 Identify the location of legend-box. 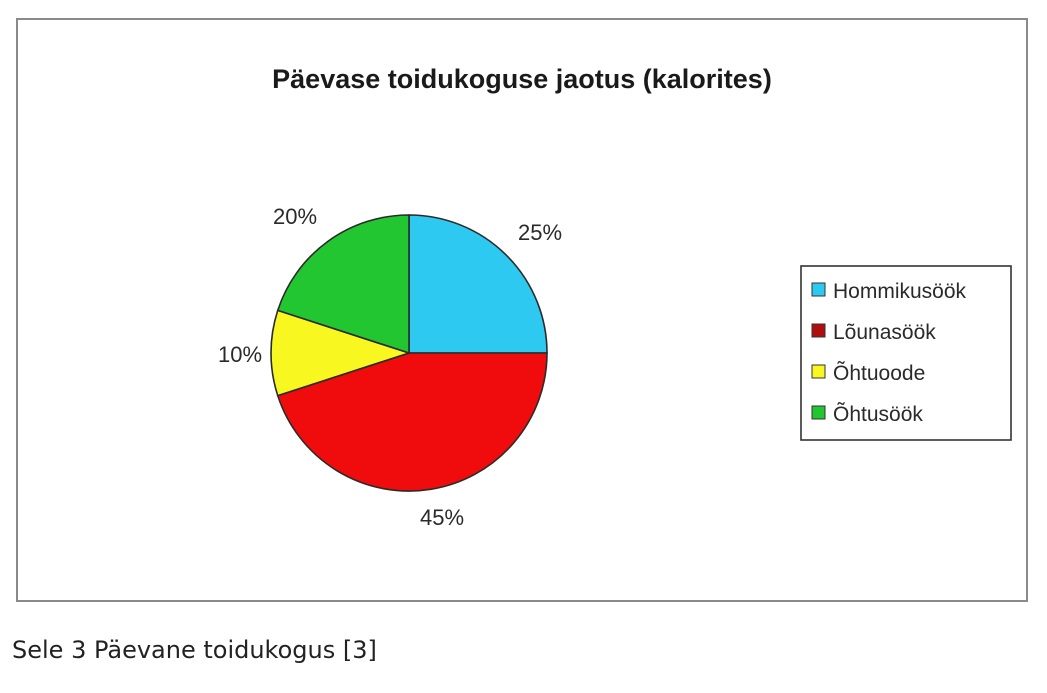
(906, 353).